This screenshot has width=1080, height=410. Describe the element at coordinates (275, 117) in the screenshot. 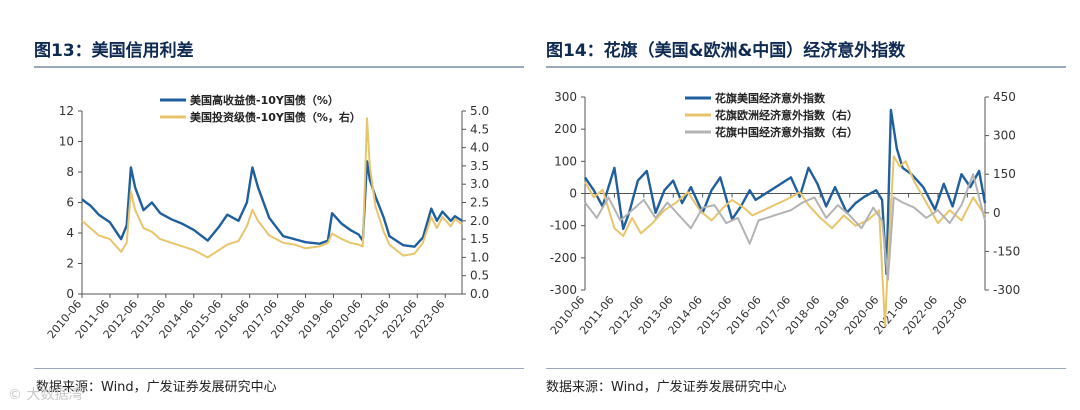

I see `fig13-legend-label-2: 美国投资级债-10Y国债（%，右）` at that location.